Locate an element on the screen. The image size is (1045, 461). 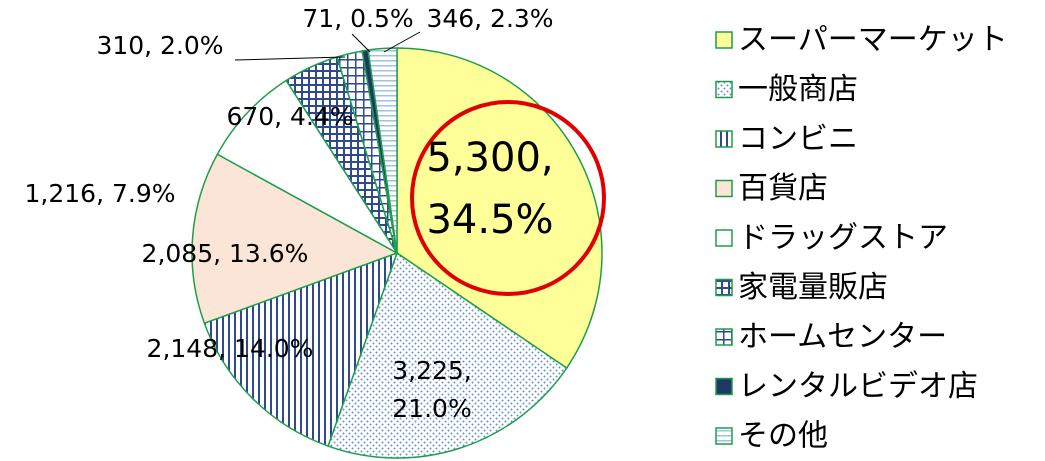
legend-label: 一般商店 is located at coordinates (798, 89).